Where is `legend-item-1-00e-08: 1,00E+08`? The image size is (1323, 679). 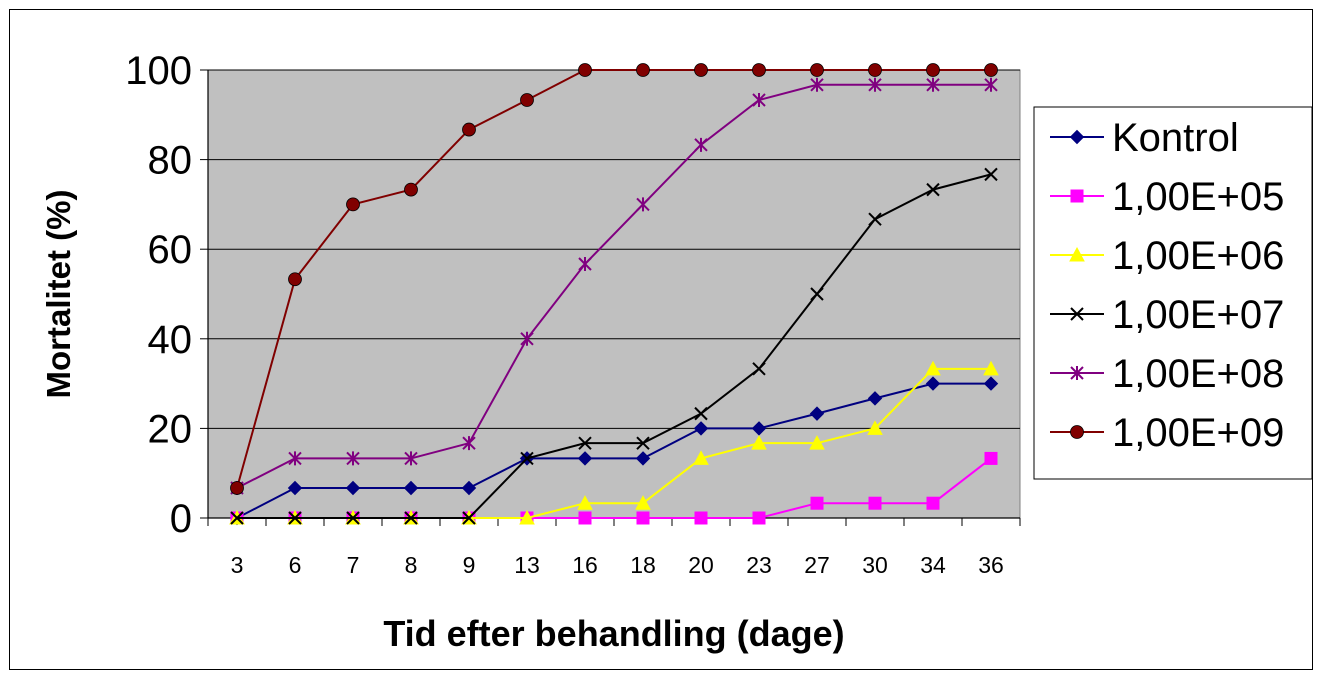 legend-item-1-00e-08: 1,00E+08 is located at coordinates (1167, 374).